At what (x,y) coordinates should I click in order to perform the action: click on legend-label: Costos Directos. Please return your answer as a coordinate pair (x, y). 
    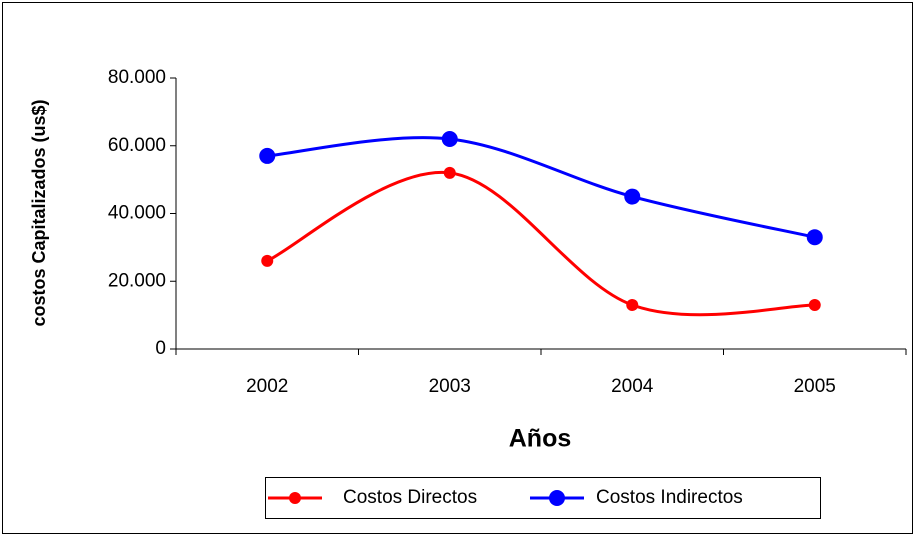
    Looking at the image, I should click on (410, 497).